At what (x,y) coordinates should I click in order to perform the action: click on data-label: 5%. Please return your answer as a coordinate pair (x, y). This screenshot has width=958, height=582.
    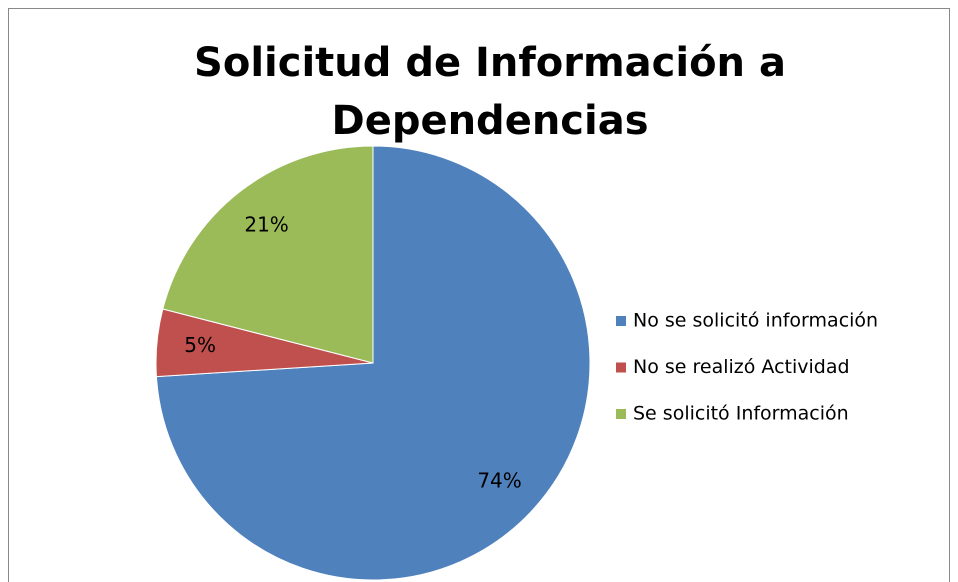
    Looking at the image, I should click on (200, 345).